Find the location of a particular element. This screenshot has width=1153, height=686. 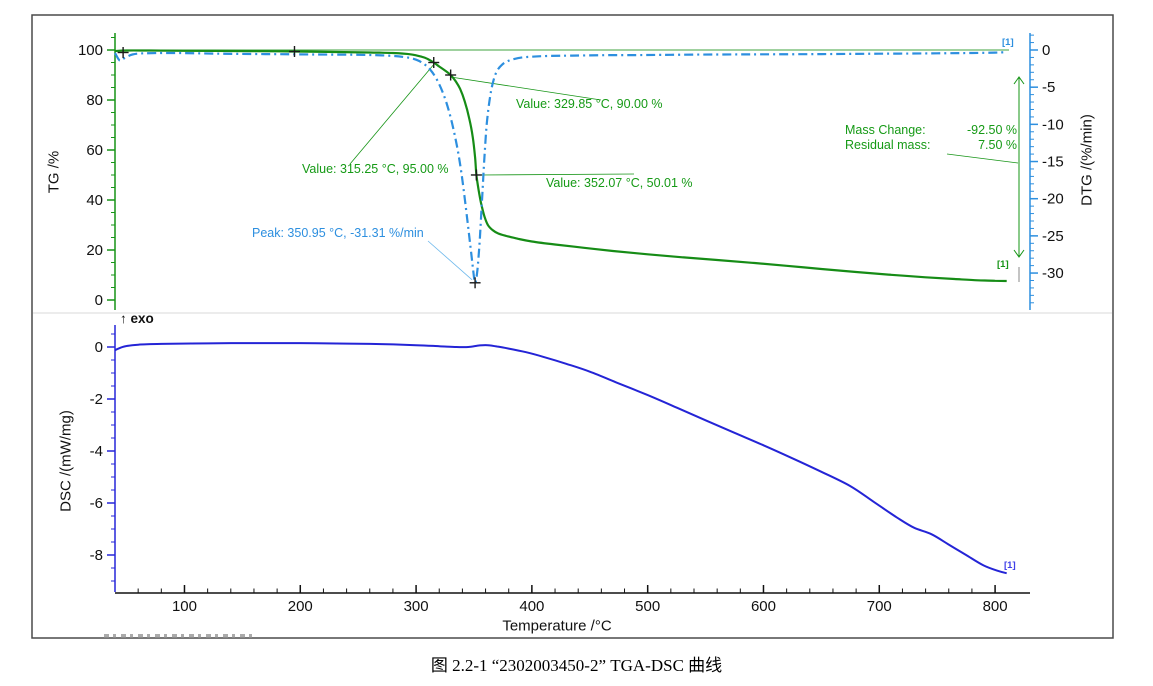

dsc-axis-title: DSC /(mW/mg) is located at coordinates (66, 461).